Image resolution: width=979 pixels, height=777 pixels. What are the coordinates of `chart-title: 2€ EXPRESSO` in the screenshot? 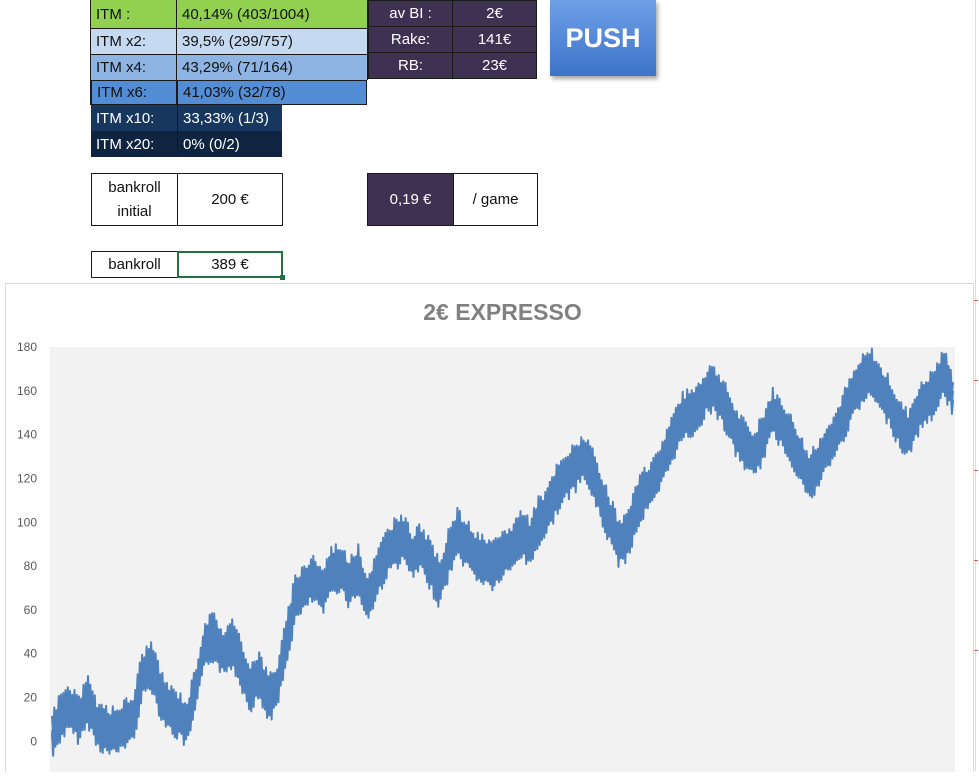 It's located at (502, 312).